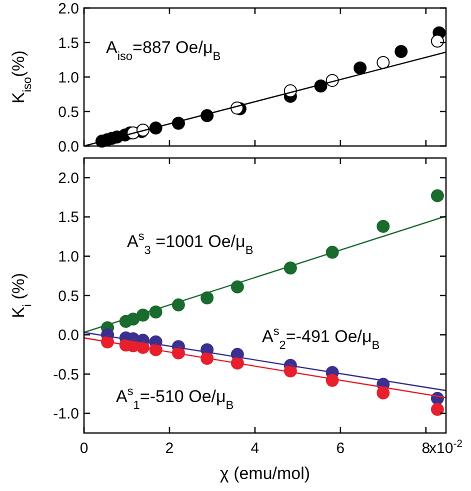 The image size is (471, 491). What do you see at coordinates (321, 338) in the screenshot?
I see `annotation: A$^{s}$$_{2}$=-491 Oe/μ$_{B}$` at bounding box center [321, 338].